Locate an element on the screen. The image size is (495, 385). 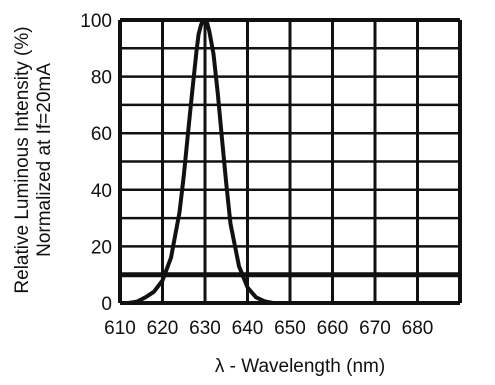
y-tick-label: 0 is located at coordinates (106, 304).